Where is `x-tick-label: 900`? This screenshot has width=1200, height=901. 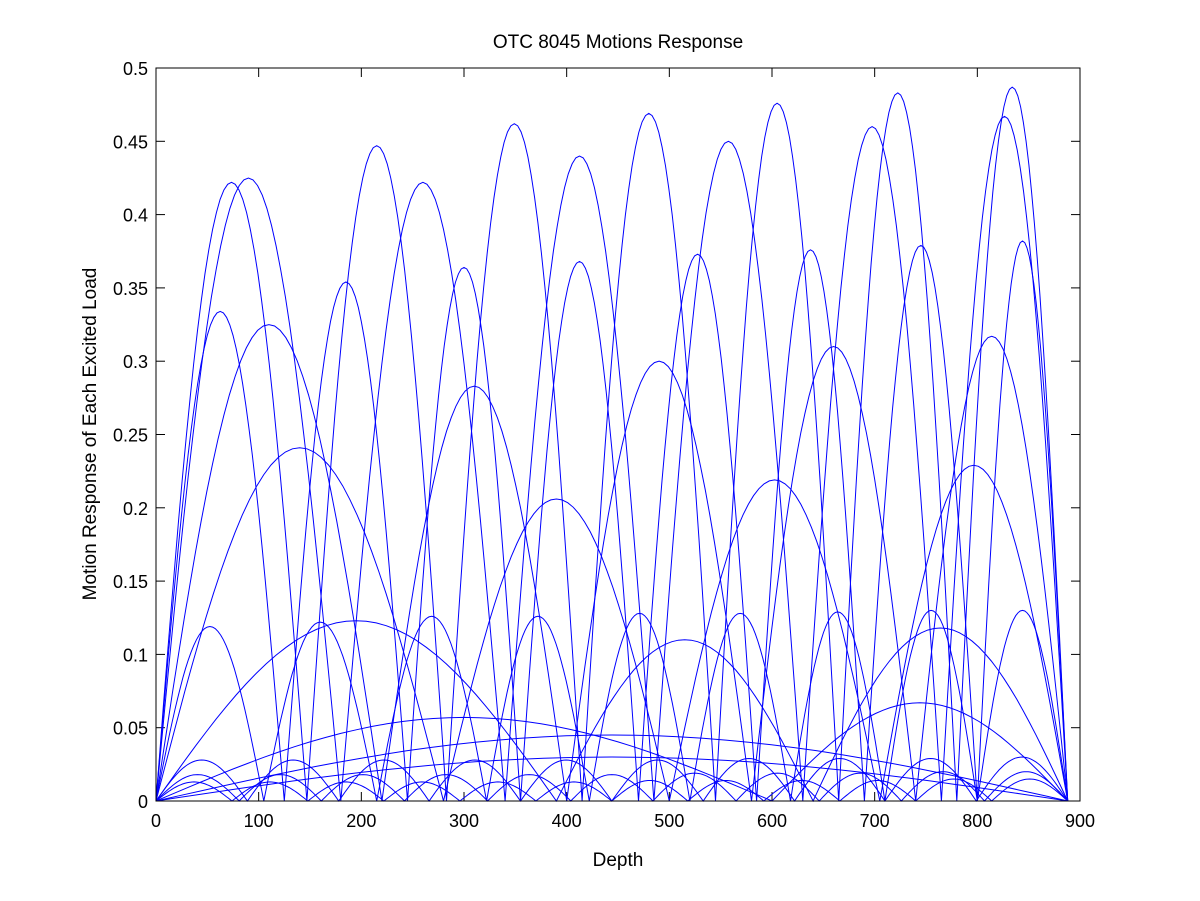 x-tick-label: 900 is located at coordinates (1080, 821).